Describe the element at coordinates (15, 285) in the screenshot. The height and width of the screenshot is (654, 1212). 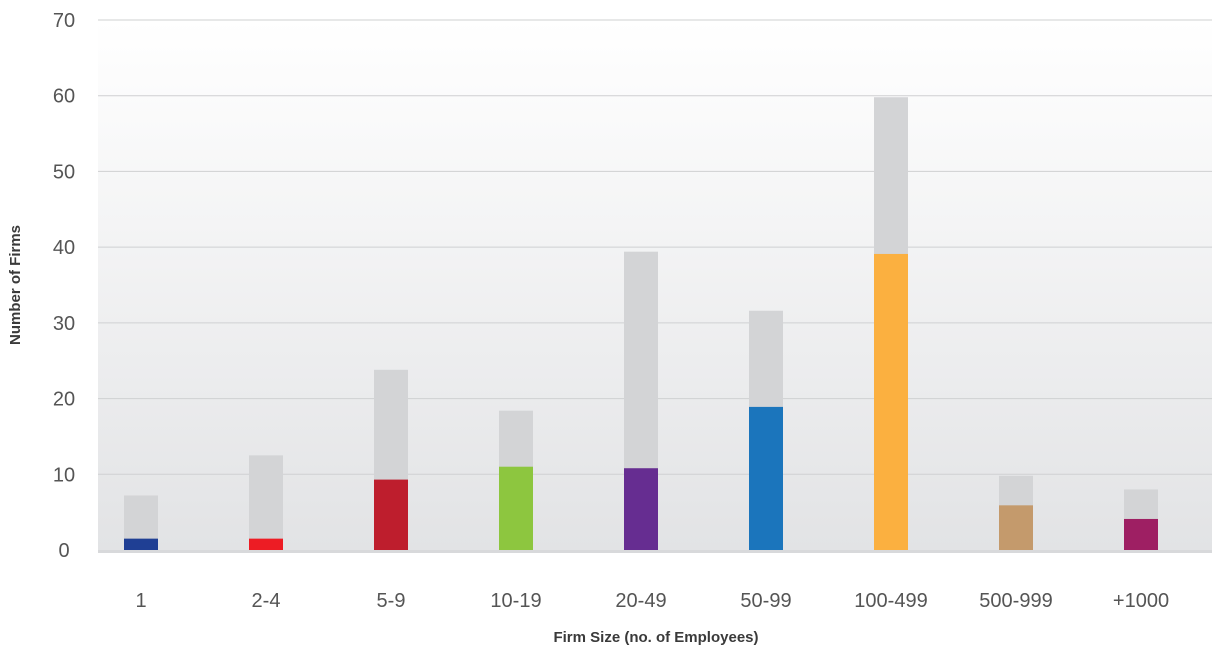
I see `y-axis-title: Number of Firms` at that location.